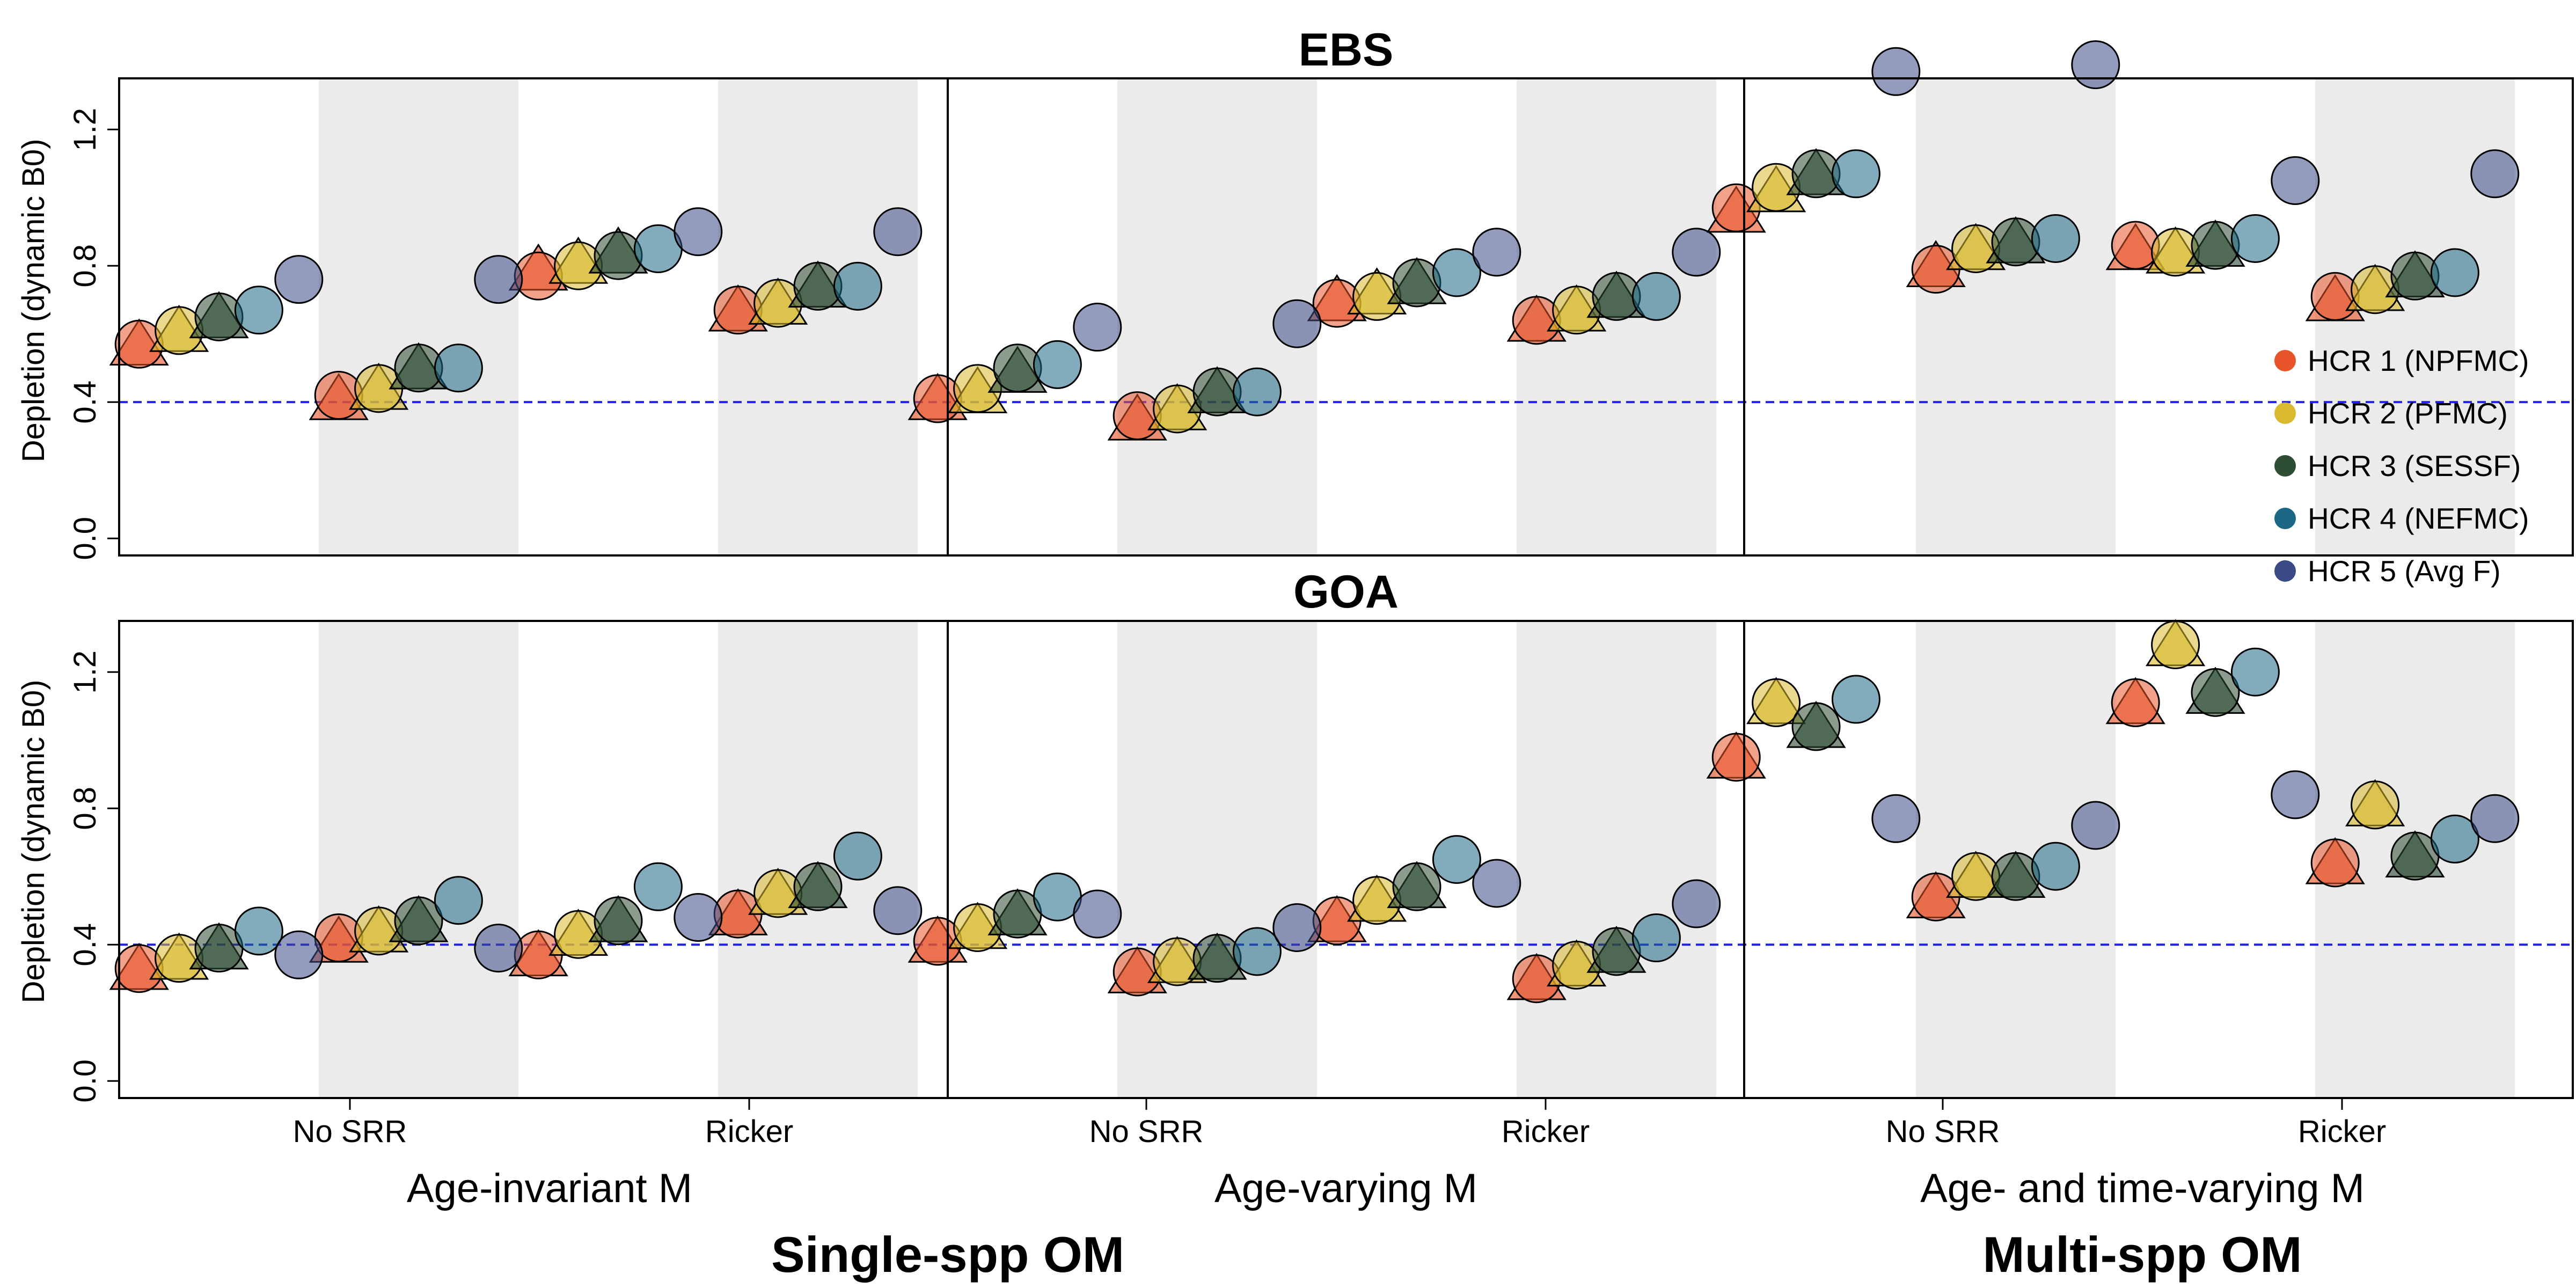 The height and width of the screenshot is (1288, 2576). I want to click on panel-title-ebs: EBS, so click(1346, 50).